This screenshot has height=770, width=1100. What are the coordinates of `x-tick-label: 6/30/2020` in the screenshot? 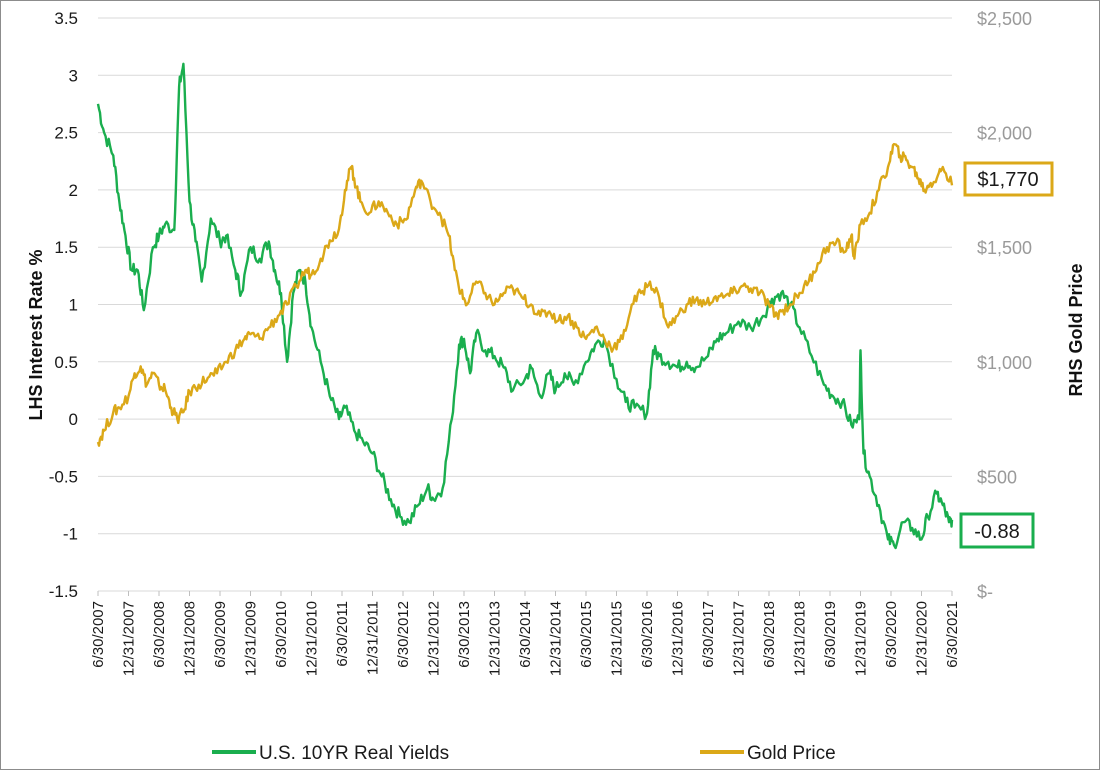 It's located at (891, 634).